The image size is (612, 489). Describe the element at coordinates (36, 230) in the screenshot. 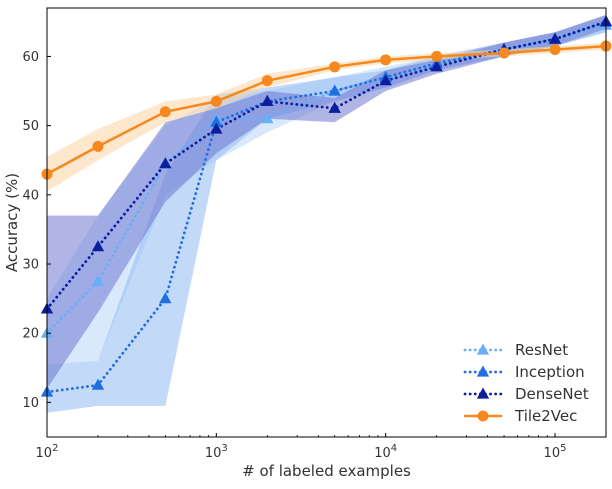

I see `y-axis-ticks: 10 20 30 40 50 60` at that location.